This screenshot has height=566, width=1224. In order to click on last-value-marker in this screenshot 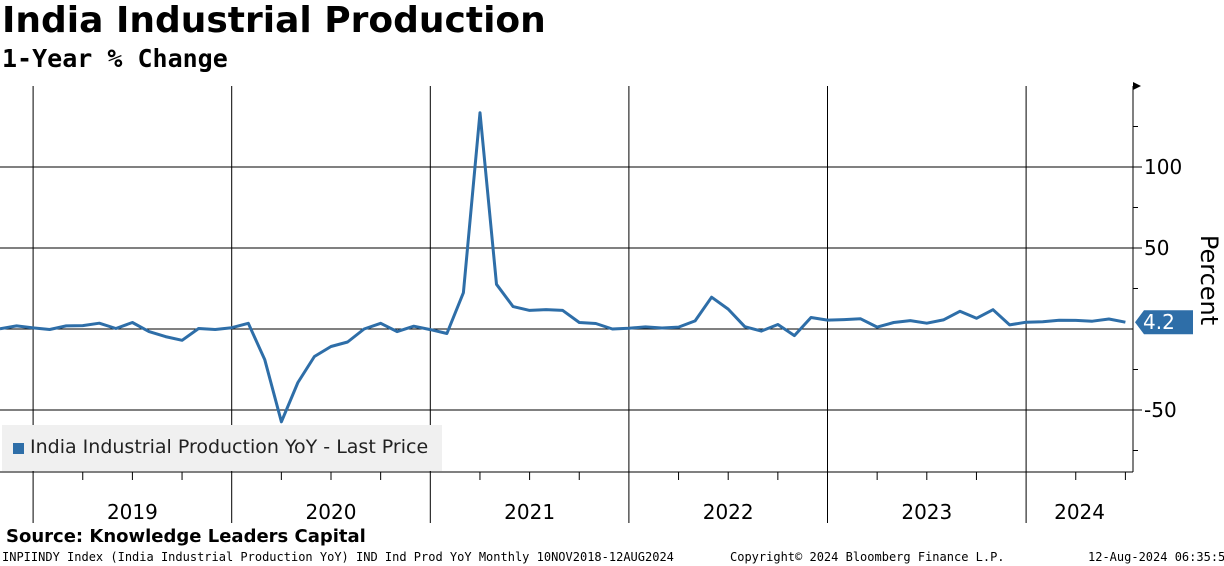, I will do `click(1164, 322)`.